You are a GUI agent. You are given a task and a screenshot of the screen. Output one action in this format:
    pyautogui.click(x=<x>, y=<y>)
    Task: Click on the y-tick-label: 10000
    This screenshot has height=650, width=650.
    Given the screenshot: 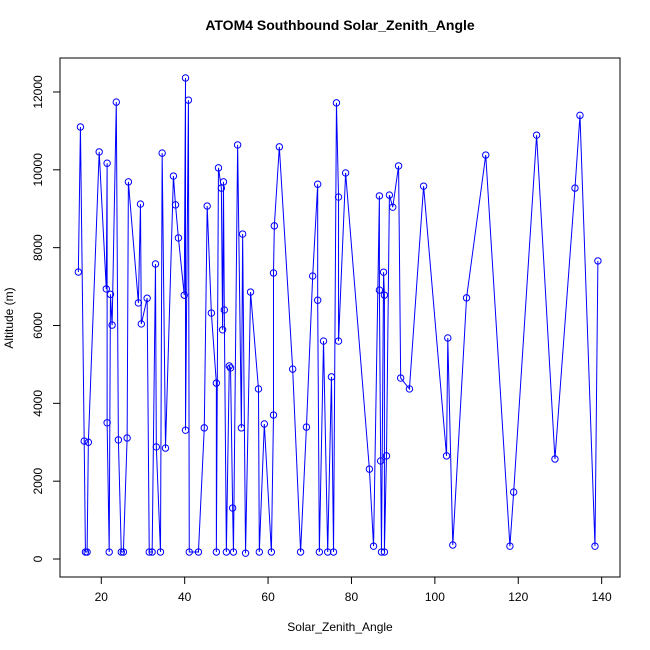 What is the action you would take?
    pyautogui.click(x=38, y=170)
    